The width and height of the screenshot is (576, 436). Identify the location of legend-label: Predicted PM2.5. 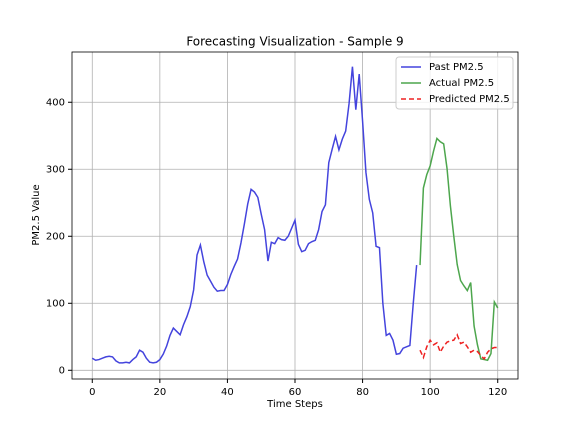
(469, 99).